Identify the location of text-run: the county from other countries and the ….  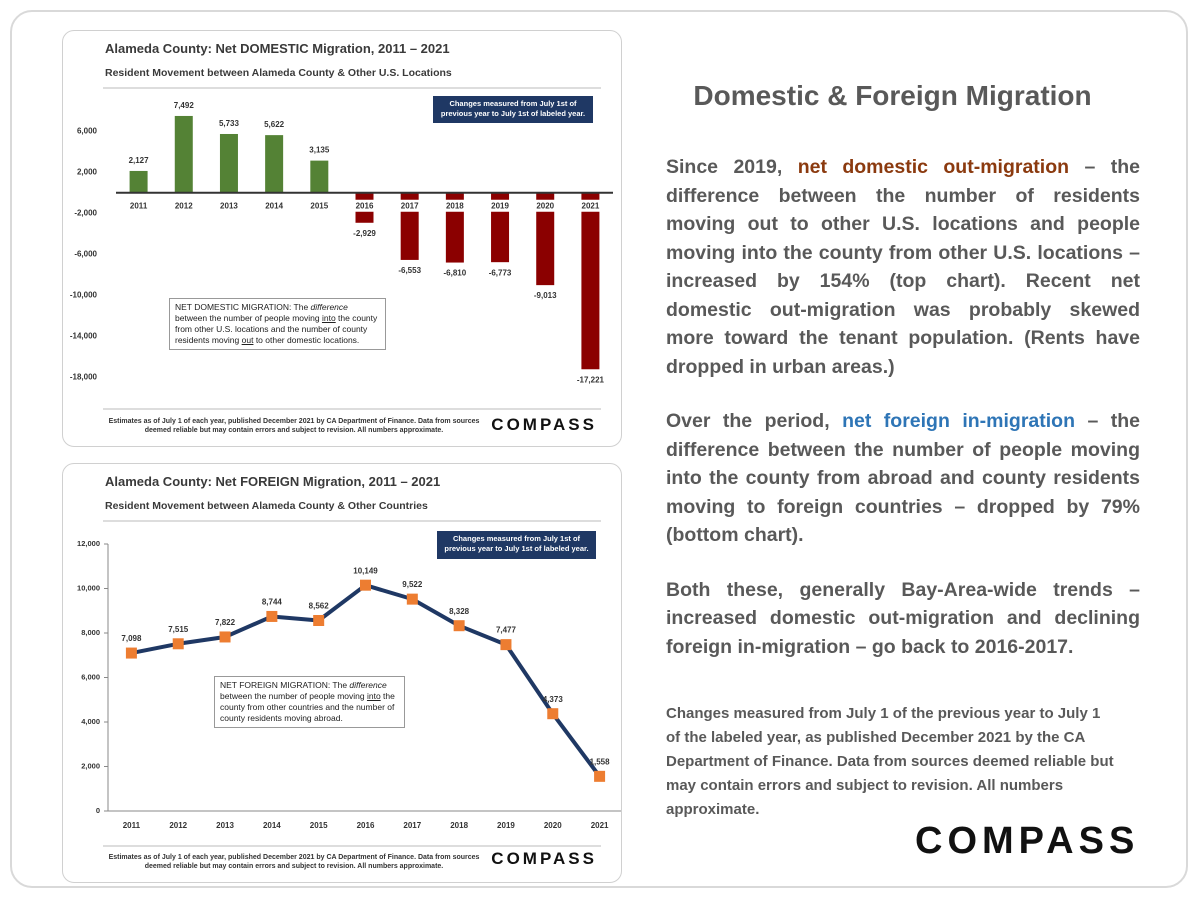
(307, 707).